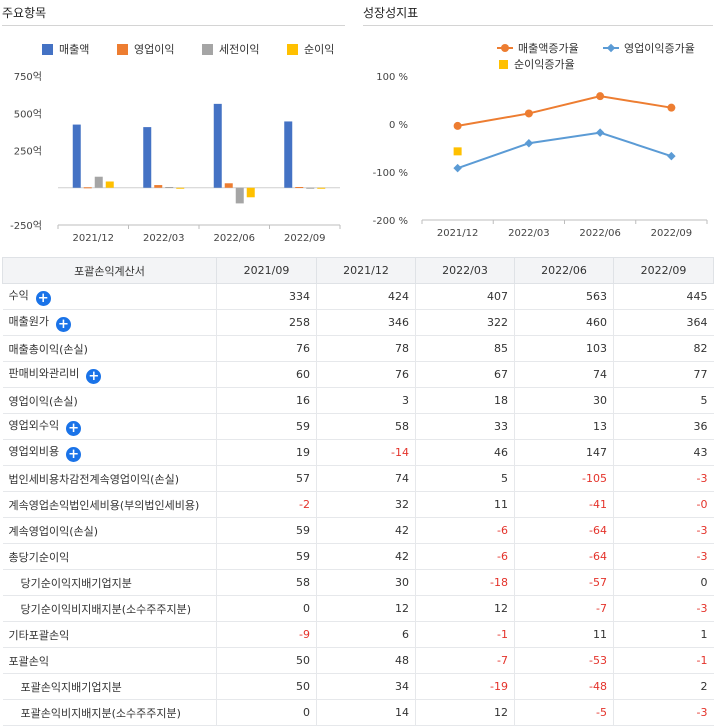 This screenshot has height=728, width=715. What do you see at coordinates (310, 49) in the screenshot?
I see `legend-net: 순이익` at bounding box center [310, 49].